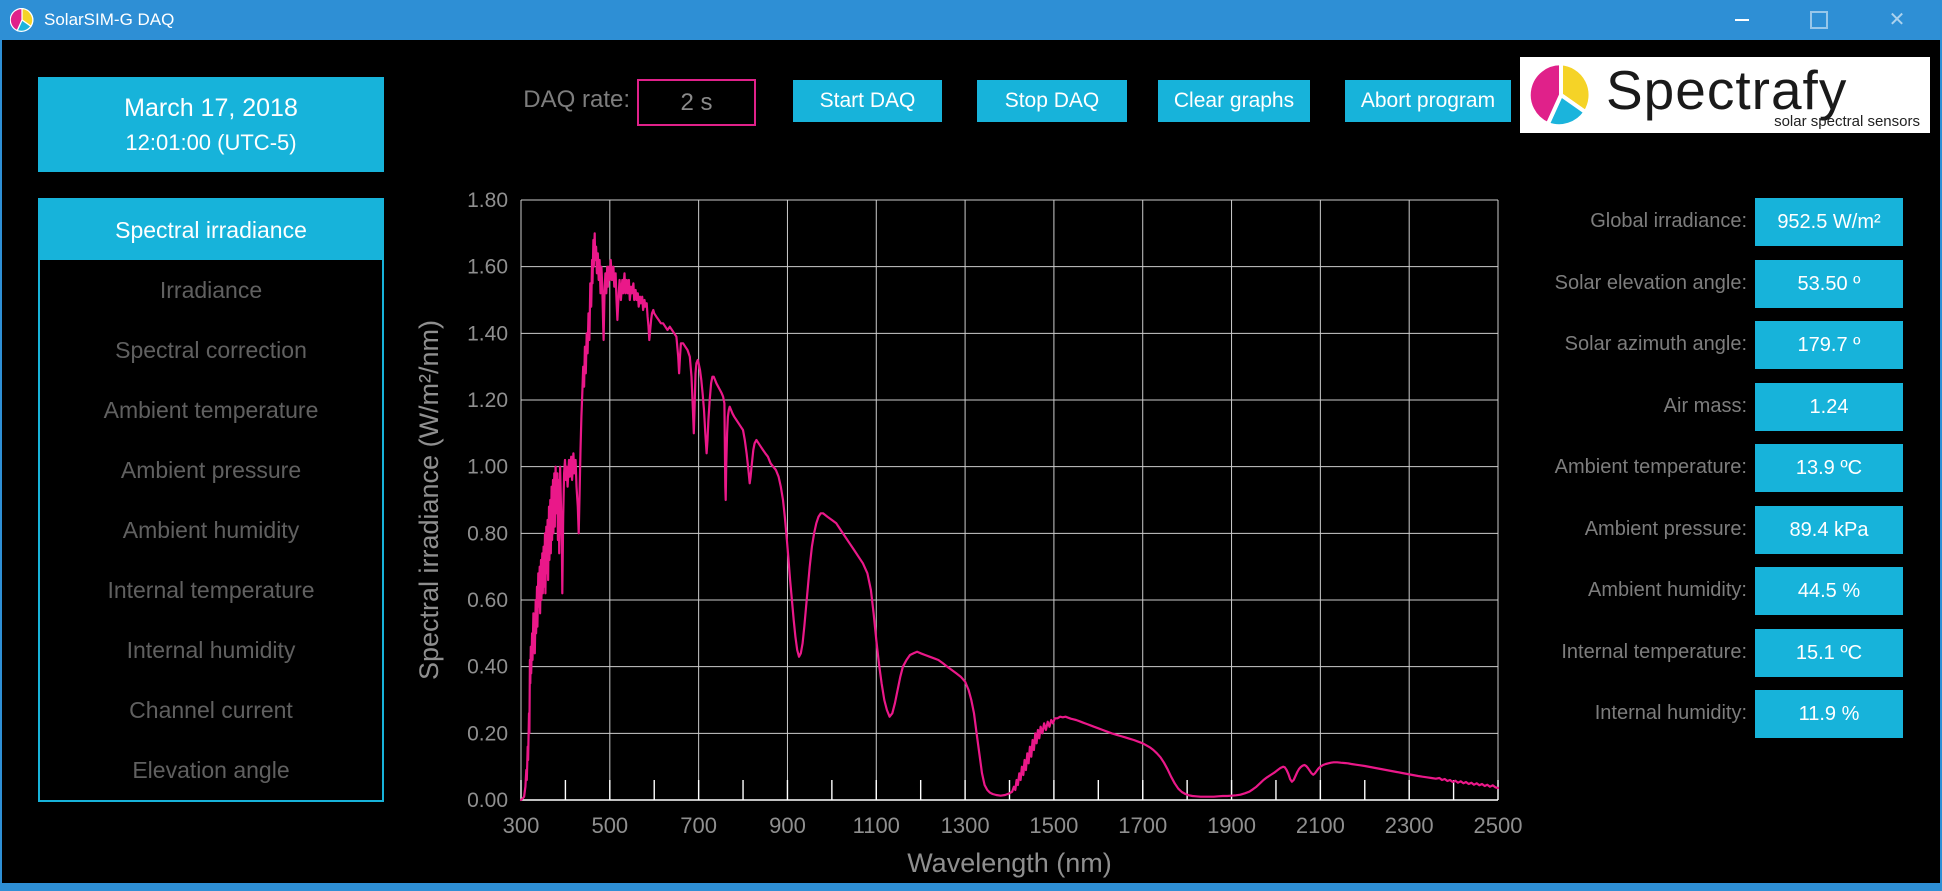 The width and height of the screenshot is (1942, 891). I want to click on x-axis-title: Wavelength (nm), so click(1009, 863).